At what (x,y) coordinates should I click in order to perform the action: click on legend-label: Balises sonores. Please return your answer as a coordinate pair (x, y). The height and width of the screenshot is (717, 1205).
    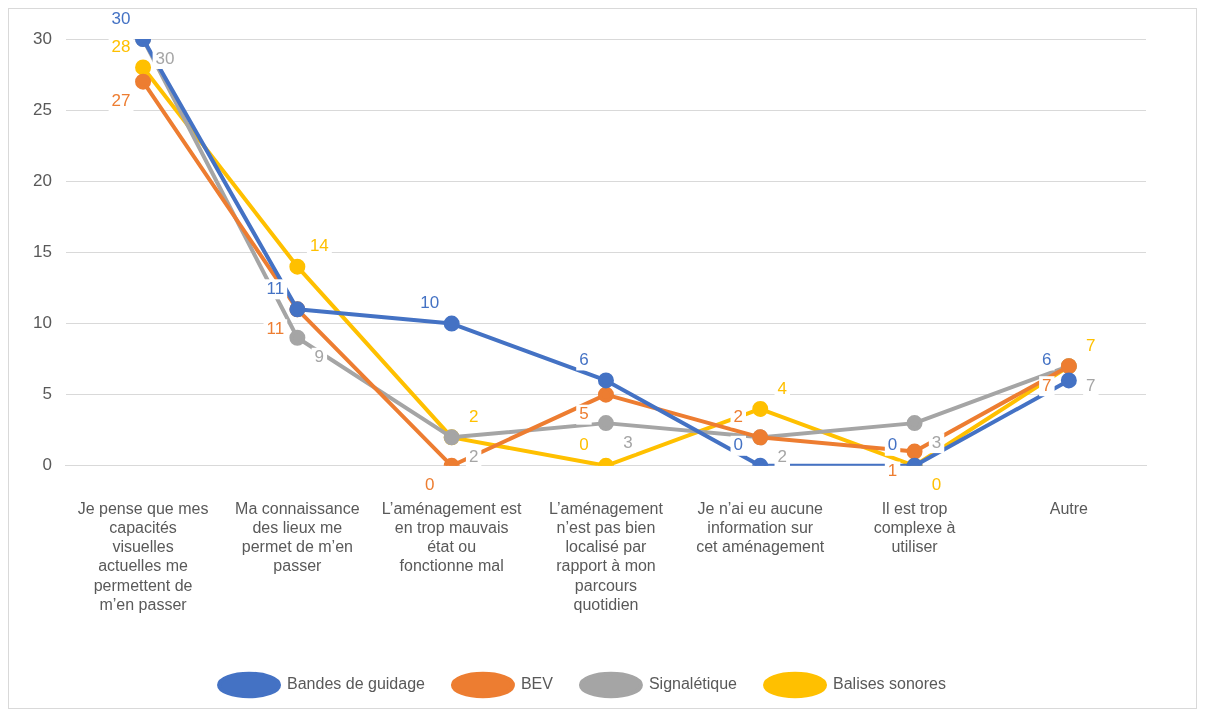
    Looking at the image, I should click on (889, 684).